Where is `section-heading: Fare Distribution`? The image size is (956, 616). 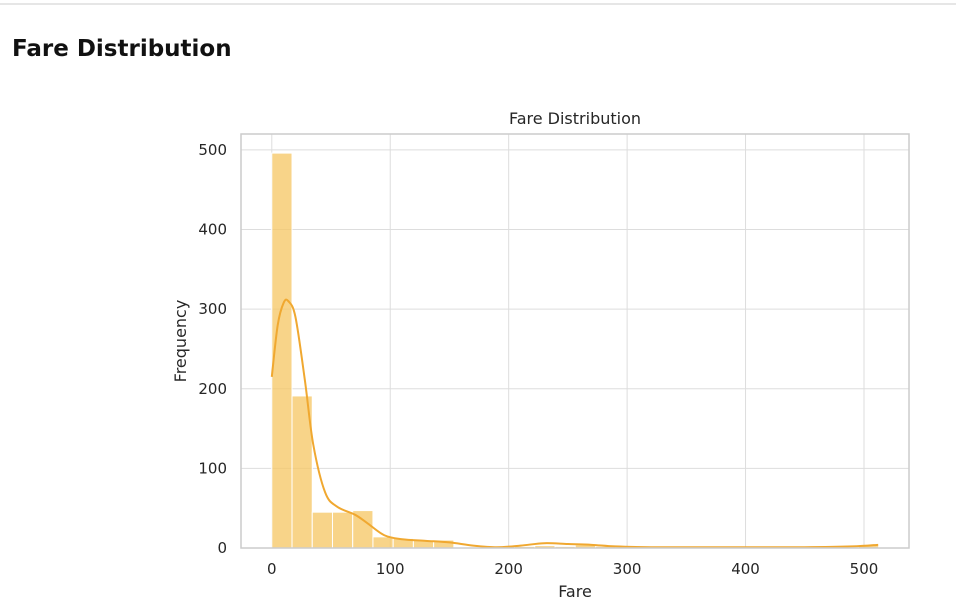
section-heading: Fare Distribution is located at coordinates (122, 49).